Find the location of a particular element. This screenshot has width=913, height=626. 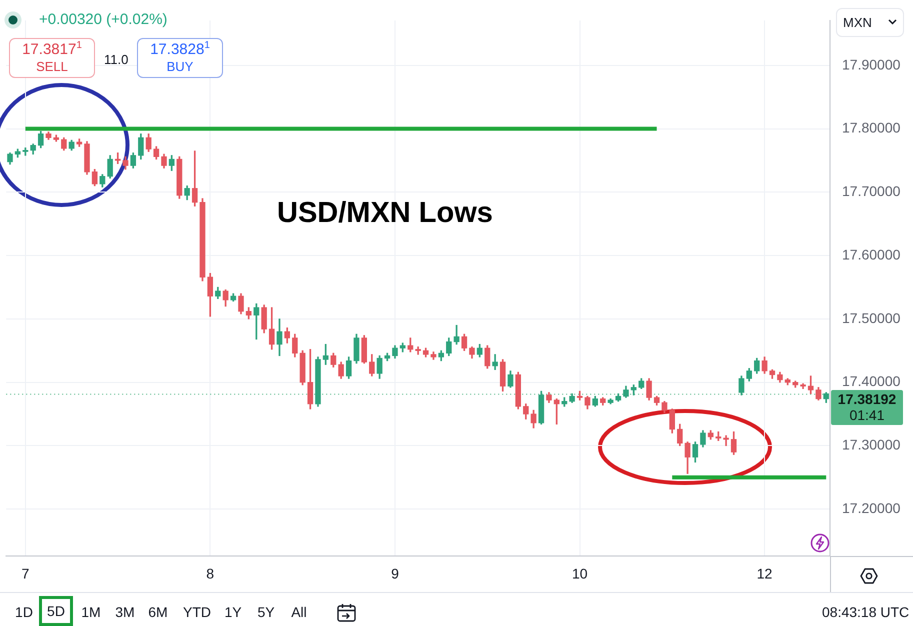

text: 1Y is located at coordinates (233, 612).